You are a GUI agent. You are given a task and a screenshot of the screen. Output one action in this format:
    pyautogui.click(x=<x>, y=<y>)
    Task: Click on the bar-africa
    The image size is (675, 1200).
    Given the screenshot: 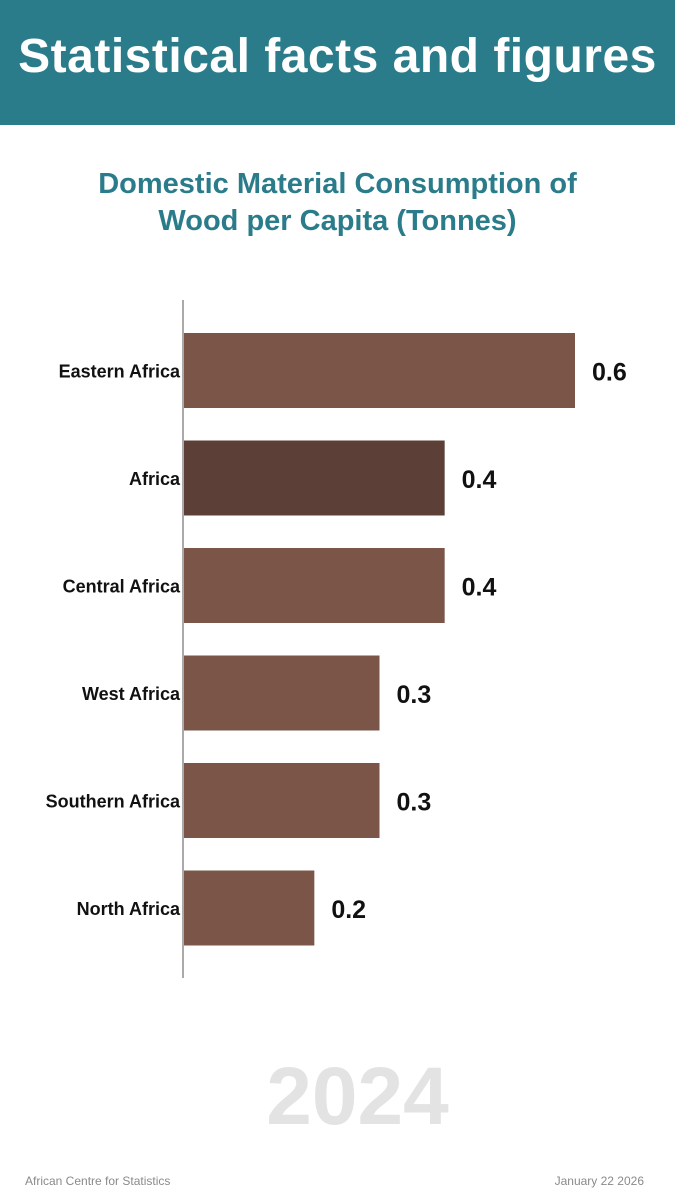 What is the action you would take?
    pyautogui.click(x=314, y=478)
    